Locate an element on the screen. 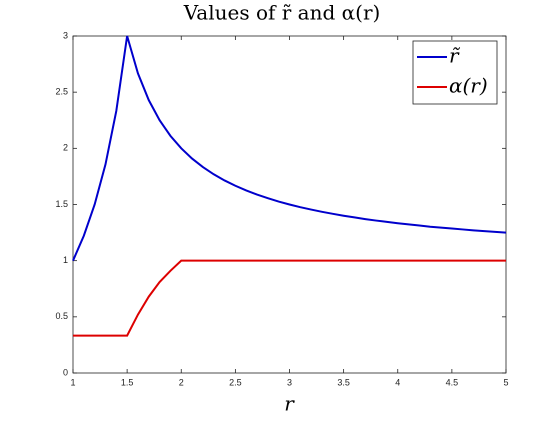 This screenshot has width=560, height=424. y-tick-label: 0.5 is located at coordinates (61, 316).